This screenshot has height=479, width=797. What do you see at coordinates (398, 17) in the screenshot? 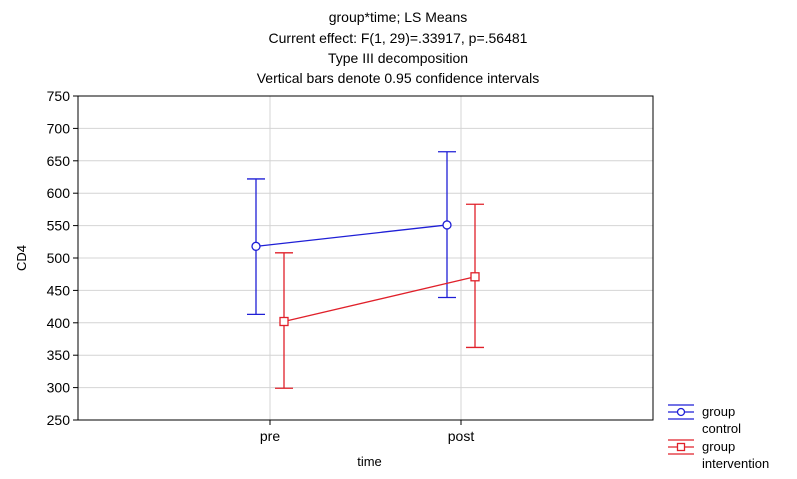
I see `title-line: group*time; LS Means` at bounding box center [398, 17].